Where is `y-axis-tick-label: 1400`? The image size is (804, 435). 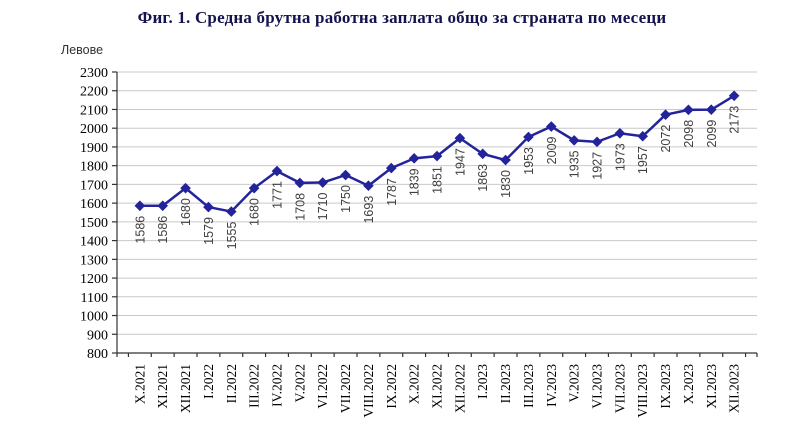 y-axis-tick-label: 1400 is located at coordinates (94, 242).